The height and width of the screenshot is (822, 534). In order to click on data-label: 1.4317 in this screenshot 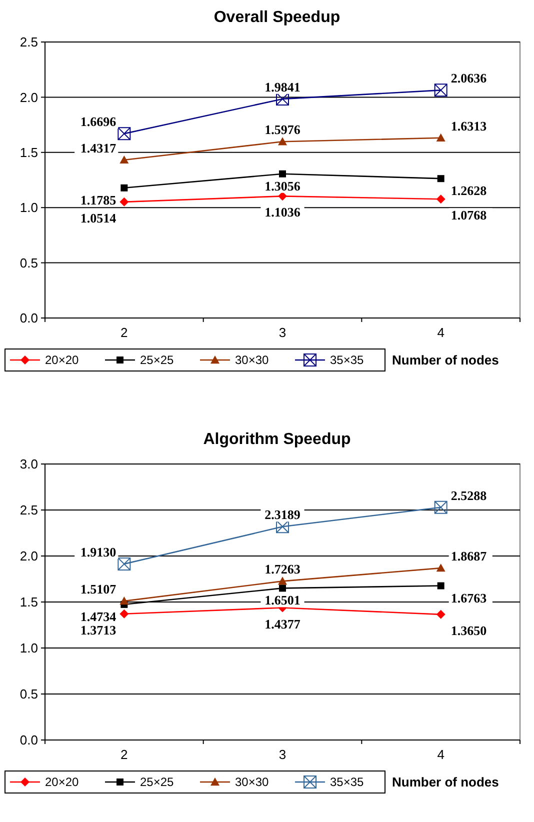, I will do `click(98, 148)`.